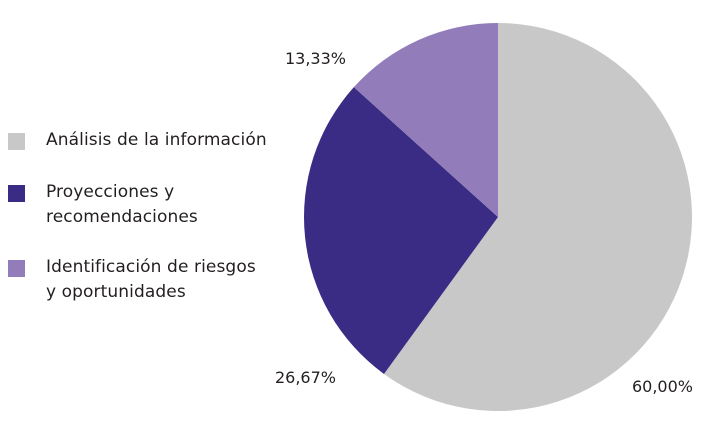  Describe the element at coordinates (16, 141) in the screenshot. I see `legend-swatch-analysis` at that location.